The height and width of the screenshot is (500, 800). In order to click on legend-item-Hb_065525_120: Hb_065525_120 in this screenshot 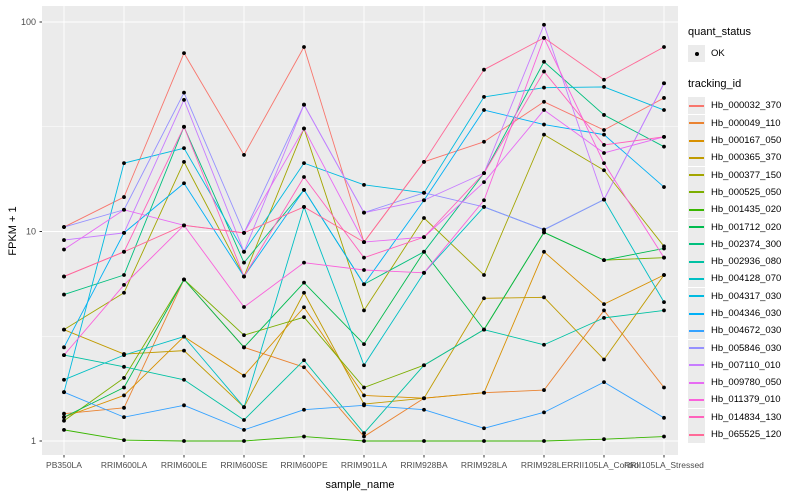, I will do `click(735, 435)`.